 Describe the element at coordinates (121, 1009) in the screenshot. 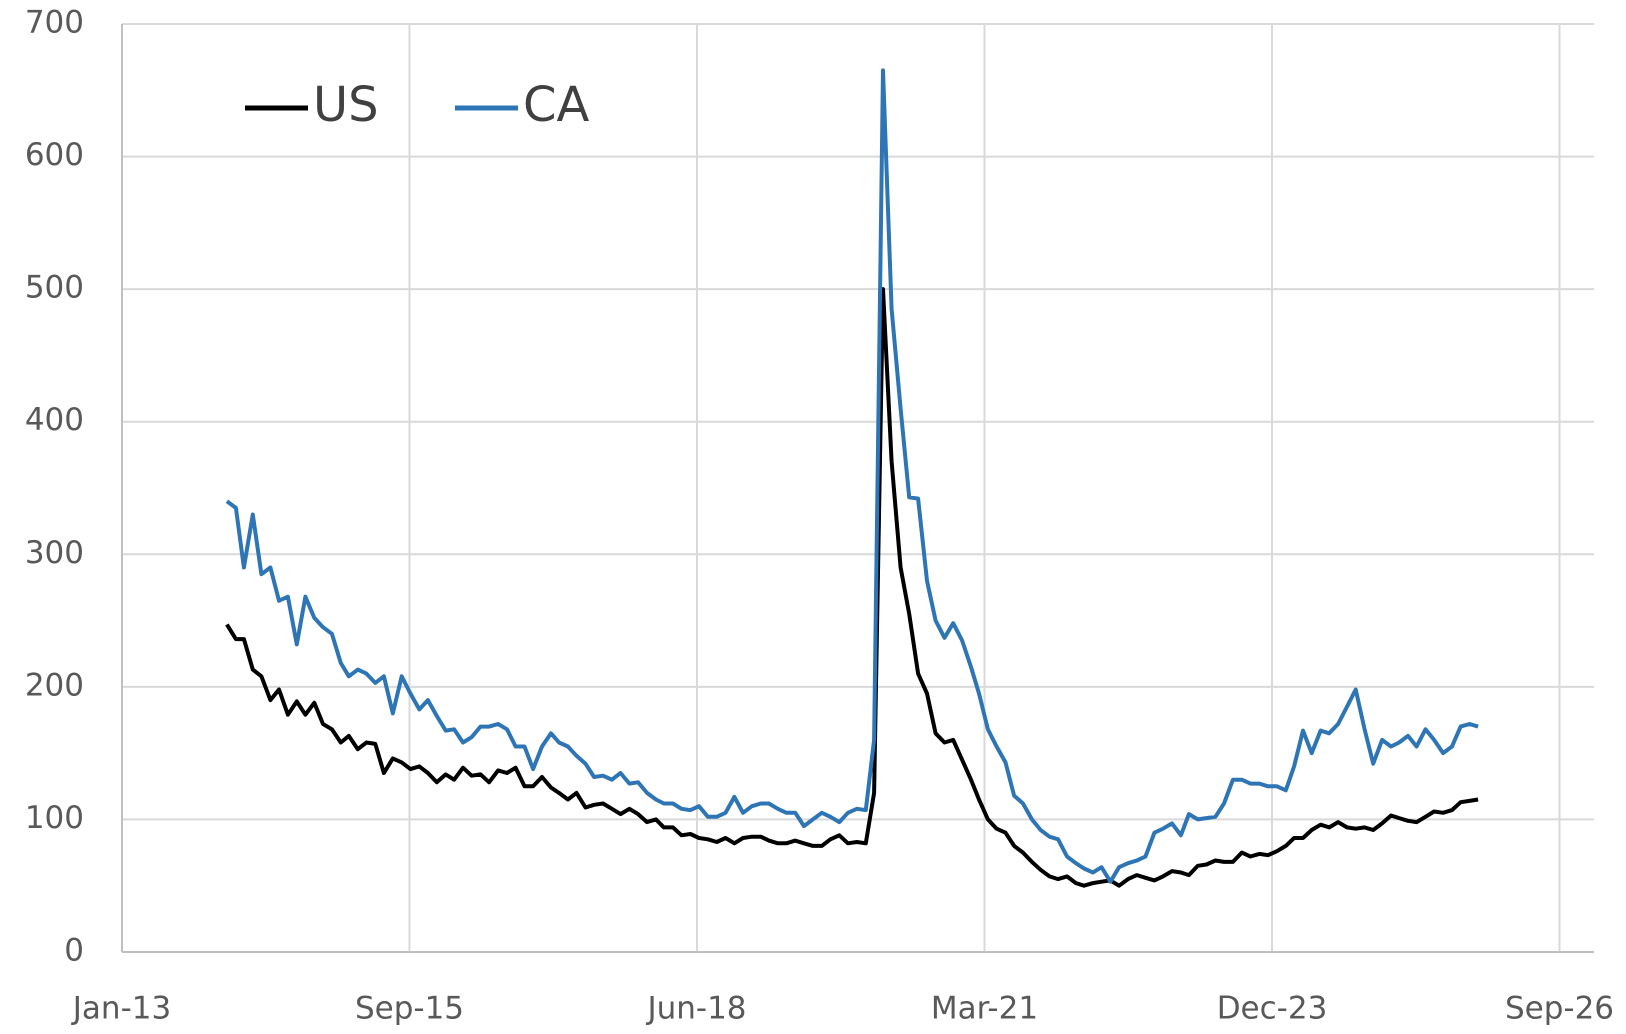

I see `x-tick-label: Jan-13` at that location.